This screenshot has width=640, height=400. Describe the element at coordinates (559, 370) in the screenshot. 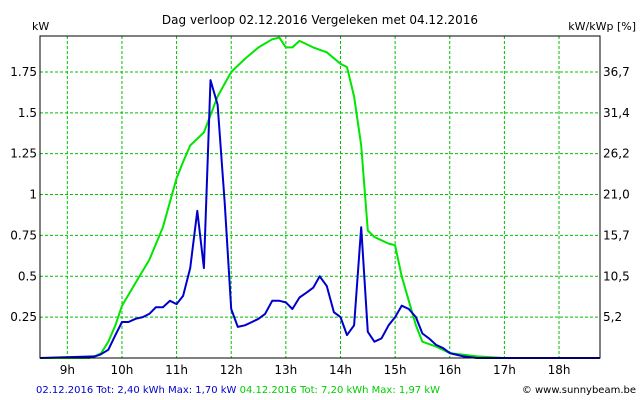

I see `x-tick-label: 18h` at that location.